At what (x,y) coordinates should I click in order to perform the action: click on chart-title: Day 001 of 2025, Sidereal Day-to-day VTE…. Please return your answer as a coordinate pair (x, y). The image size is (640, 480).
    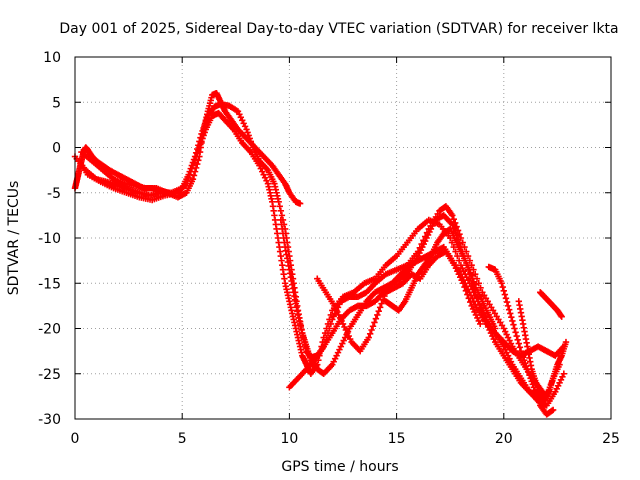
    Looking at the image, I should click on (338, 29).